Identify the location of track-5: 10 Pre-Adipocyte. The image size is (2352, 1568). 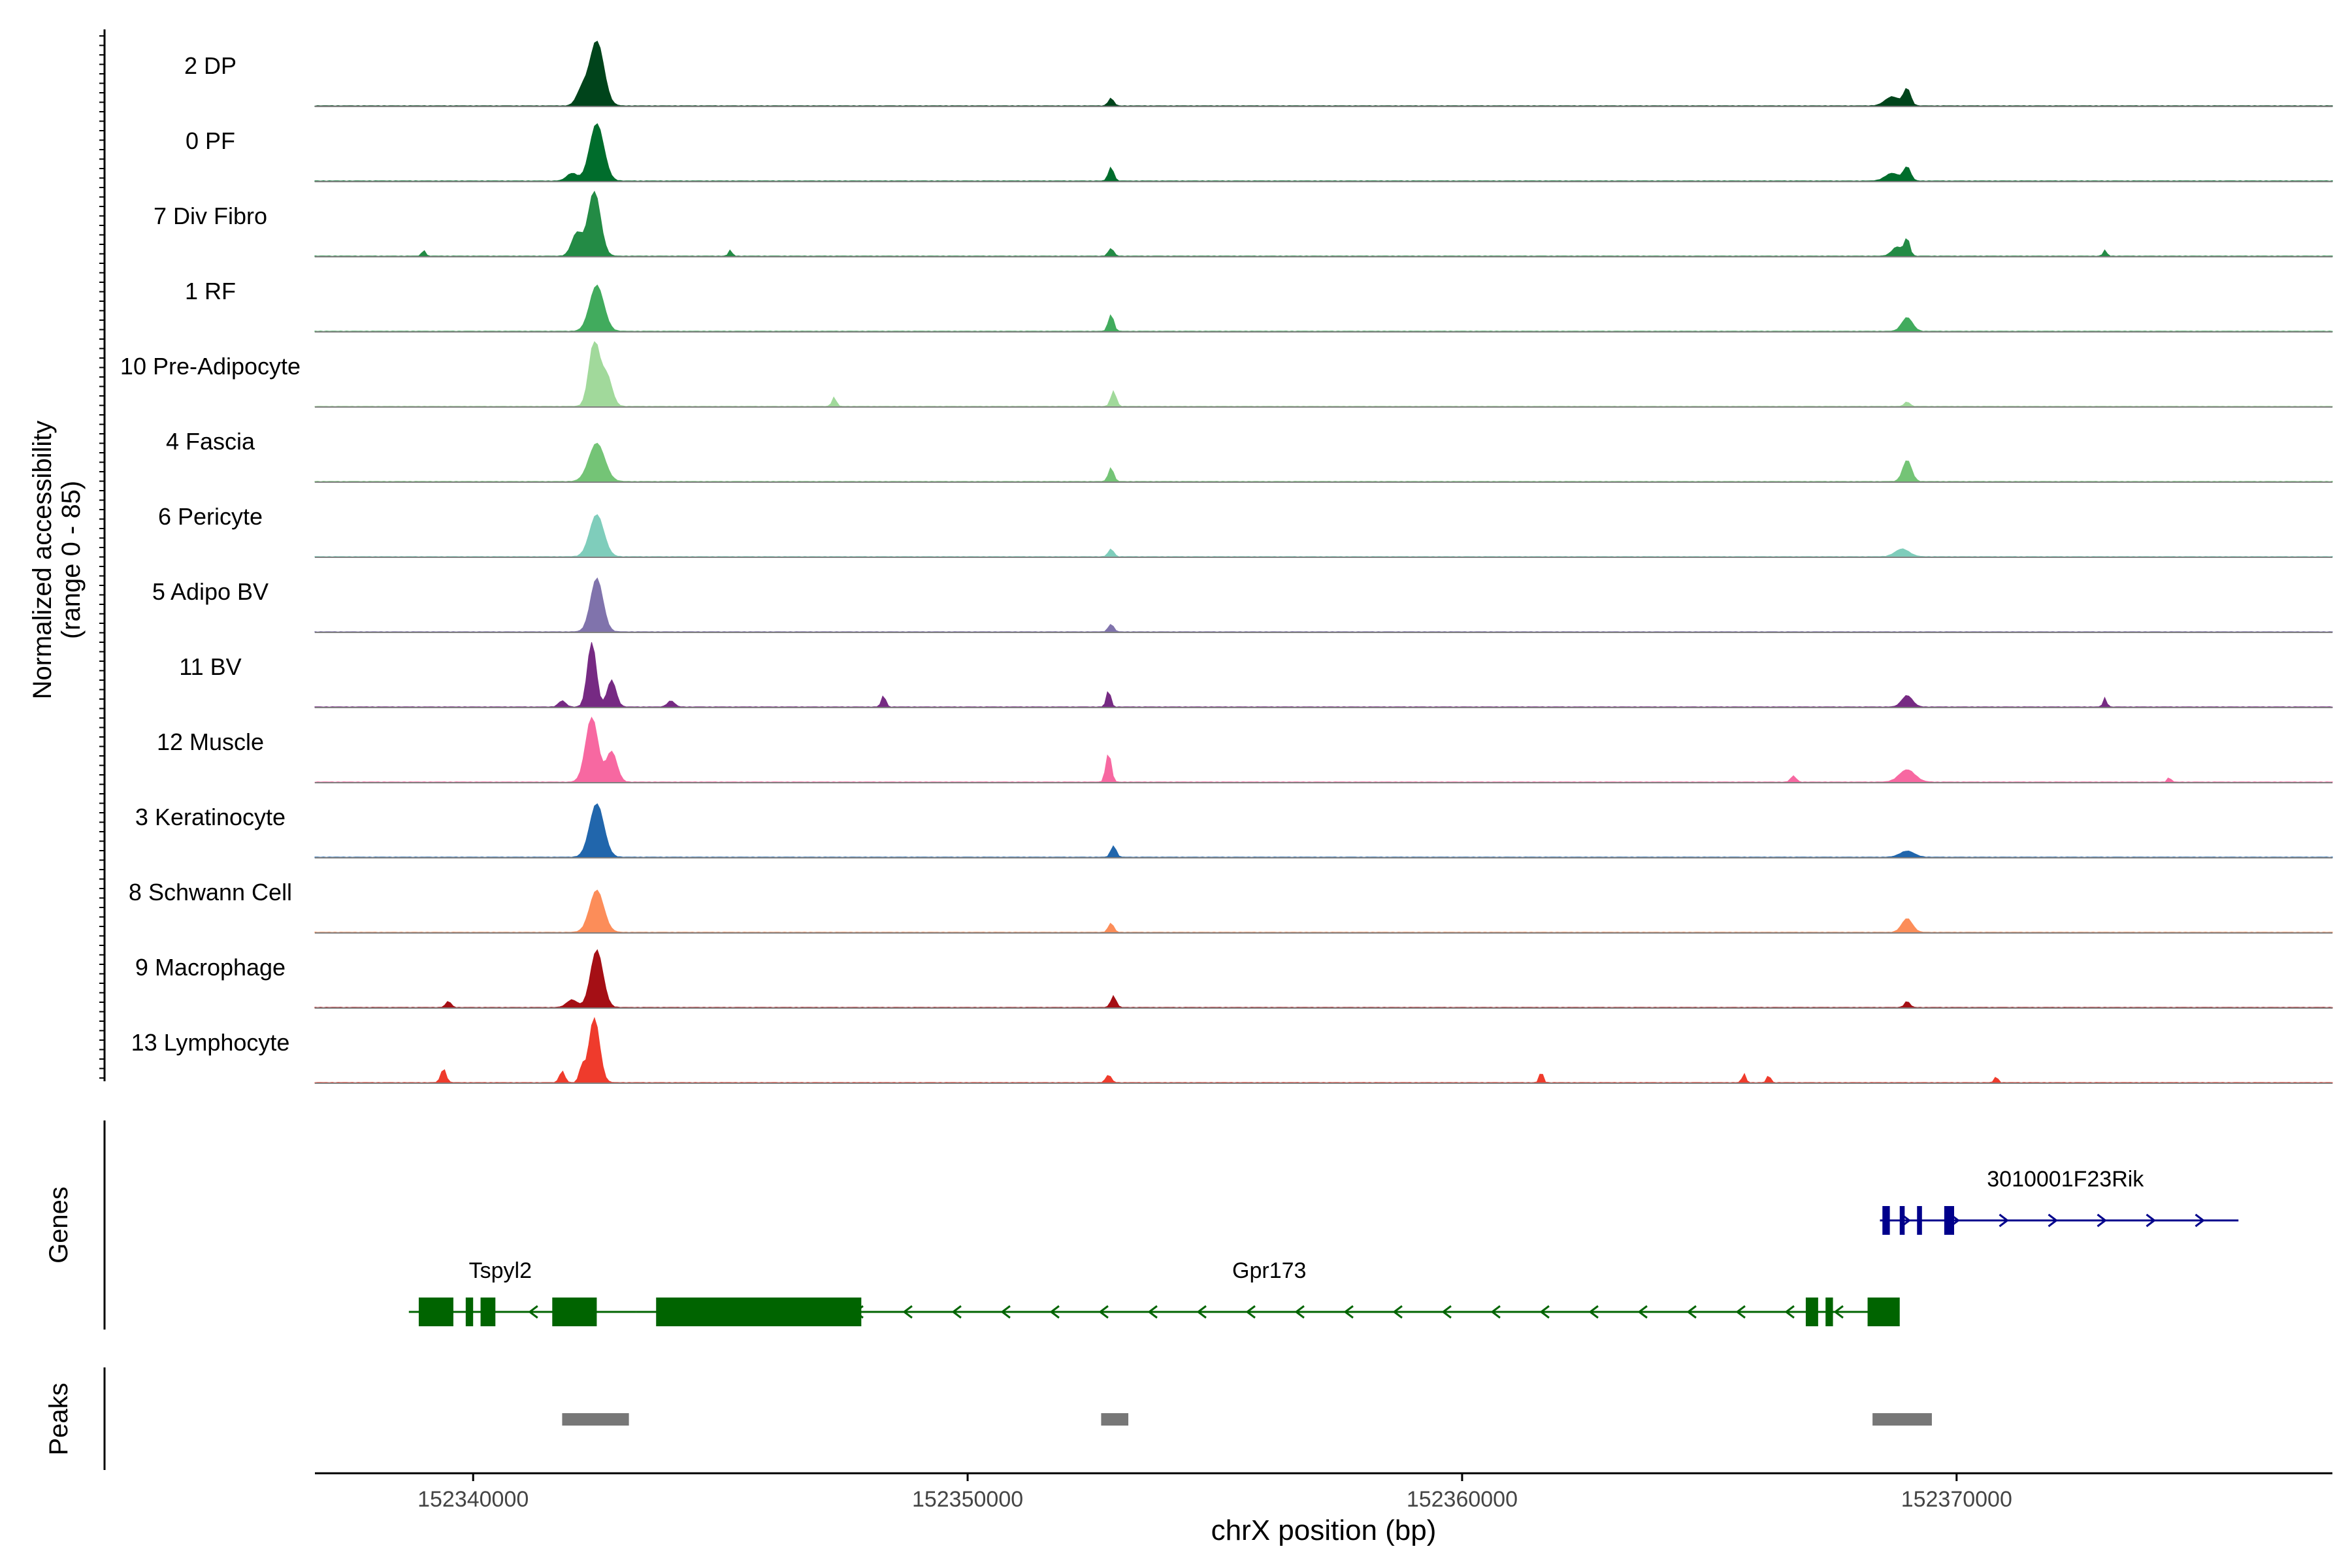
(1226, 374).